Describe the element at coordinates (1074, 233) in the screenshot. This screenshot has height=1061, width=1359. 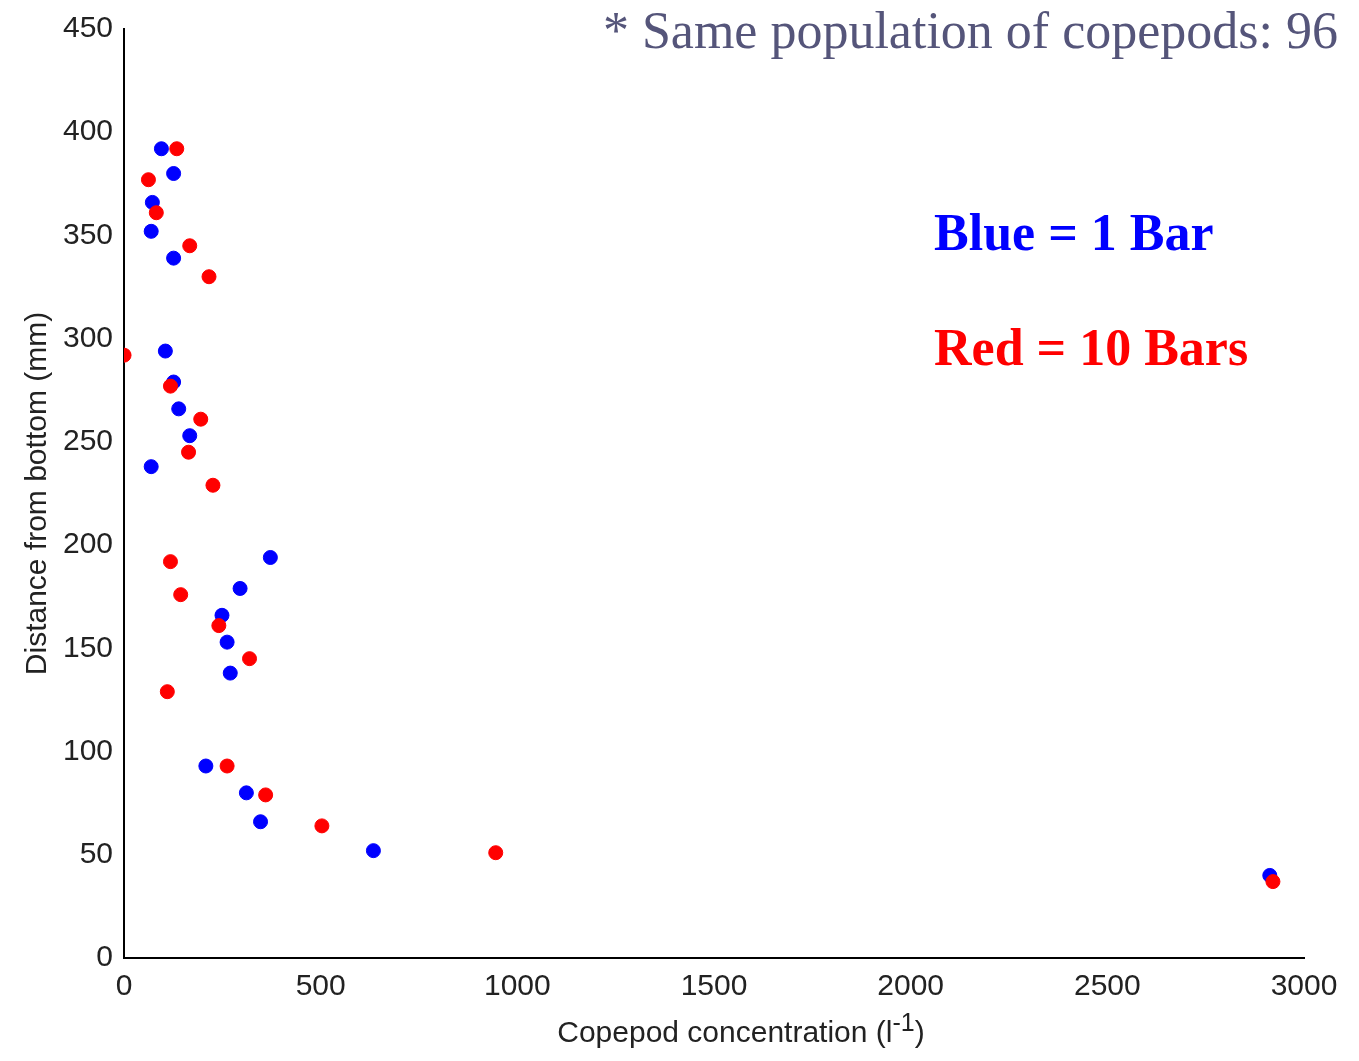
I see `text: Blue = 1 Bar` at that location.